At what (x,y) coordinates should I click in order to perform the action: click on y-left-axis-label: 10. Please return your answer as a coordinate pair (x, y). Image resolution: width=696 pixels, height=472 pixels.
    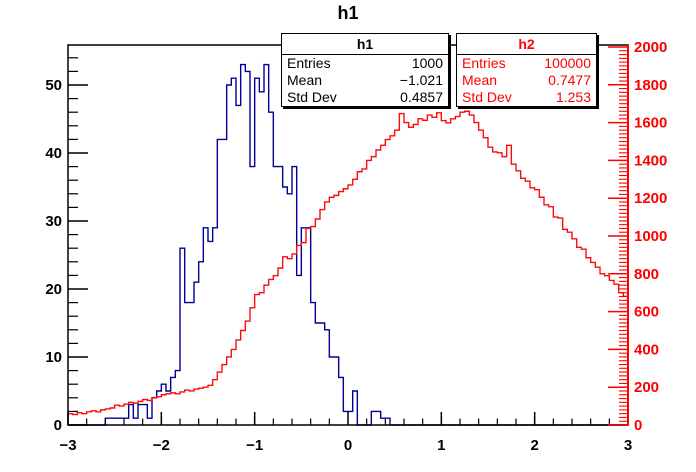
    Looking at the image, I should click on (53, 357).